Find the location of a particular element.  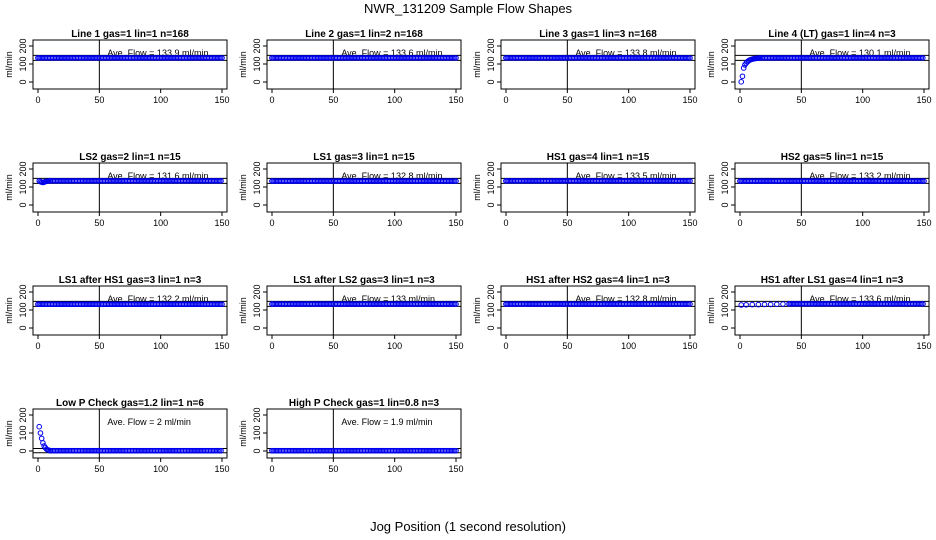

panel-title: HS1 after HS2 gas=4 lin=1 n=3 is located at coordinates (598, 280).